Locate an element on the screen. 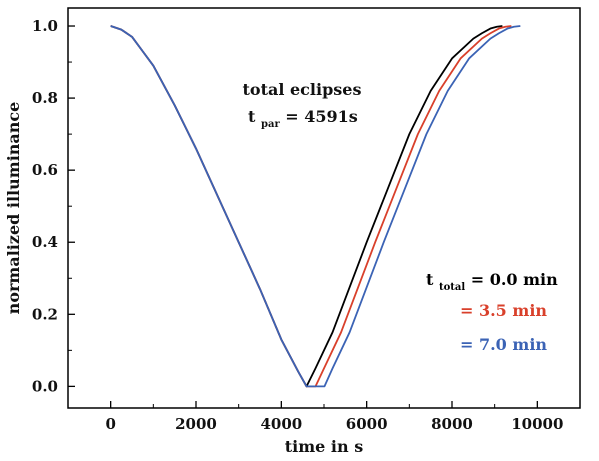  y-tick-label: 0.6 is located at coordinates (45, 170).